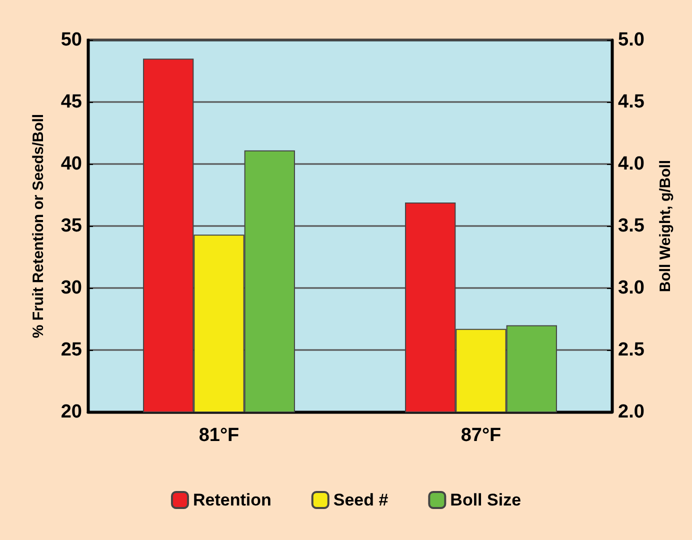 The width and height of the screenshot is (692, 540). I want to click on legend-label: Retention, so click(232, 500).